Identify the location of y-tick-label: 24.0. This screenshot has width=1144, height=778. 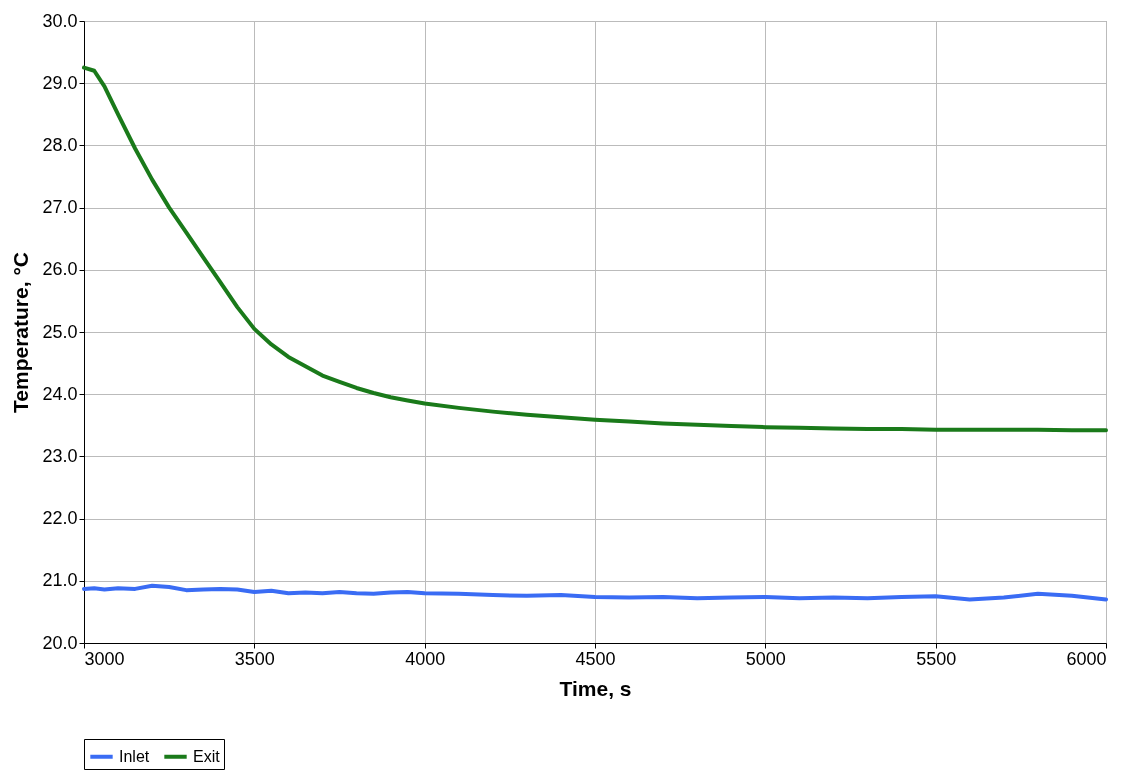
(60, 393).